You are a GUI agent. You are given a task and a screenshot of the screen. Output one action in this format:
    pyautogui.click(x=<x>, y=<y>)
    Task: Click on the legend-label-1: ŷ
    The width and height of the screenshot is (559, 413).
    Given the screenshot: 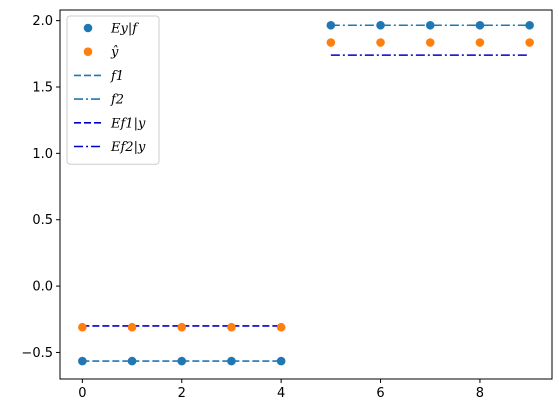 What is the action you would take?
    pyautogui.click(x=114, y=52)
    